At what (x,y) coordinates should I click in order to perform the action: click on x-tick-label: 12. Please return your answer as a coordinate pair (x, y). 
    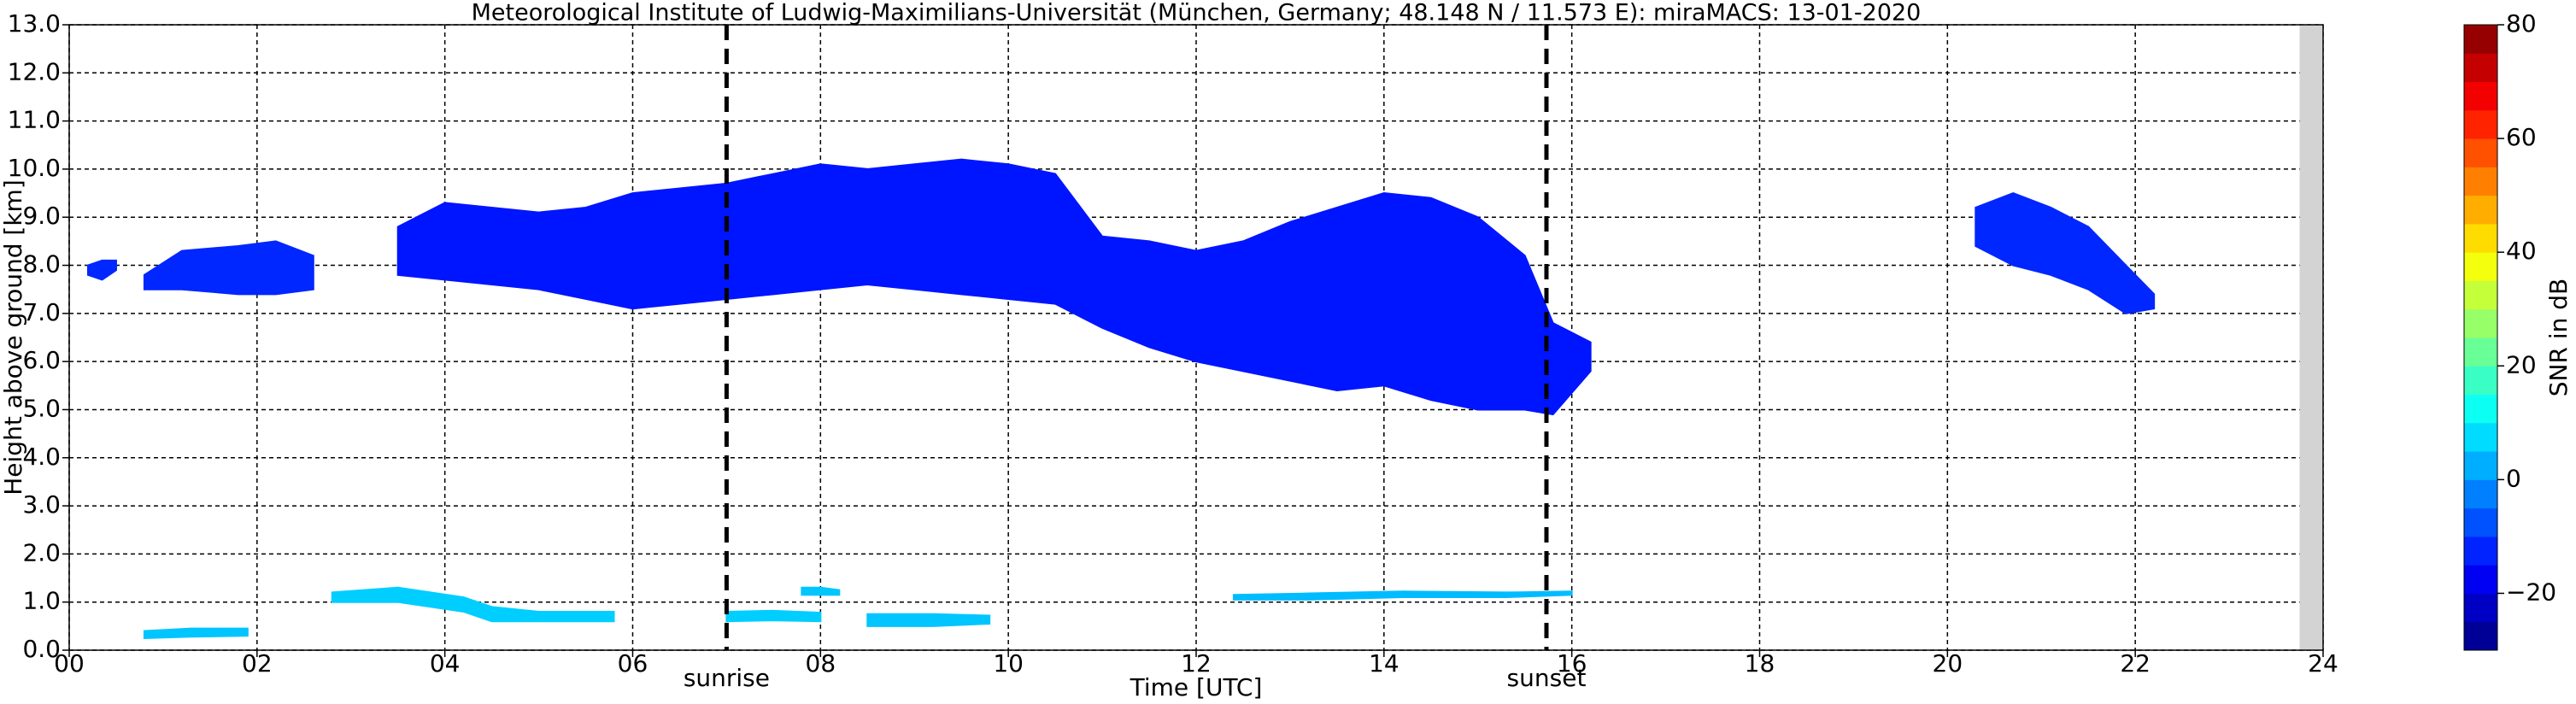
    Looking at the image, I should click on (1196, 663).